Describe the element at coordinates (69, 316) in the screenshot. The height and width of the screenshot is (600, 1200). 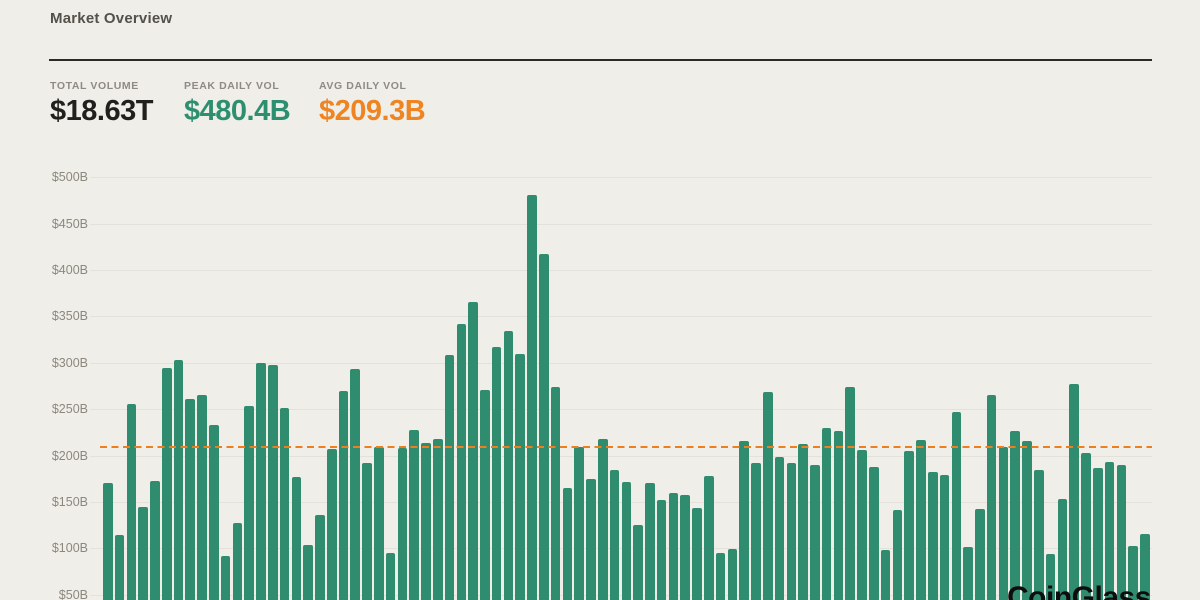
I see `y-axis-tick-label: $350B` at that location.